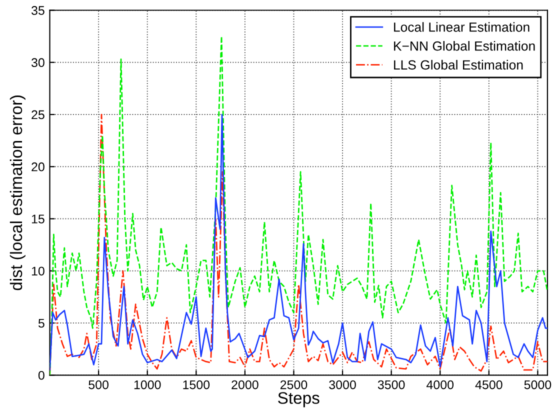 The height and width of the screenshot is (410, 553). Describe the element at coordinates (37, 10) in the screenshot. I see `y-tick-label: 35` at that location.